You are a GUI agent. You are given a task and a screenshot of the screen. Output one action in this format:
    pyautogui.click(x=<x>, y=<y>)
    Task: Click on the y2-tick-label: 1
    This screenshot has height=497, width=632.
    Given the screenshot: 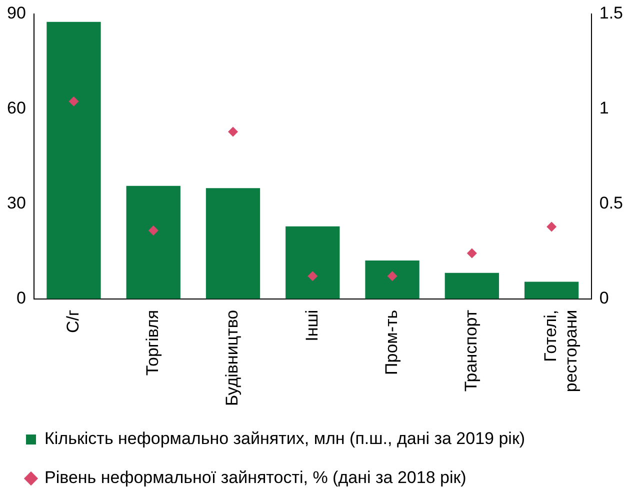 What is the action you would take?
    pyautogui.click(x=604, y=108)
    